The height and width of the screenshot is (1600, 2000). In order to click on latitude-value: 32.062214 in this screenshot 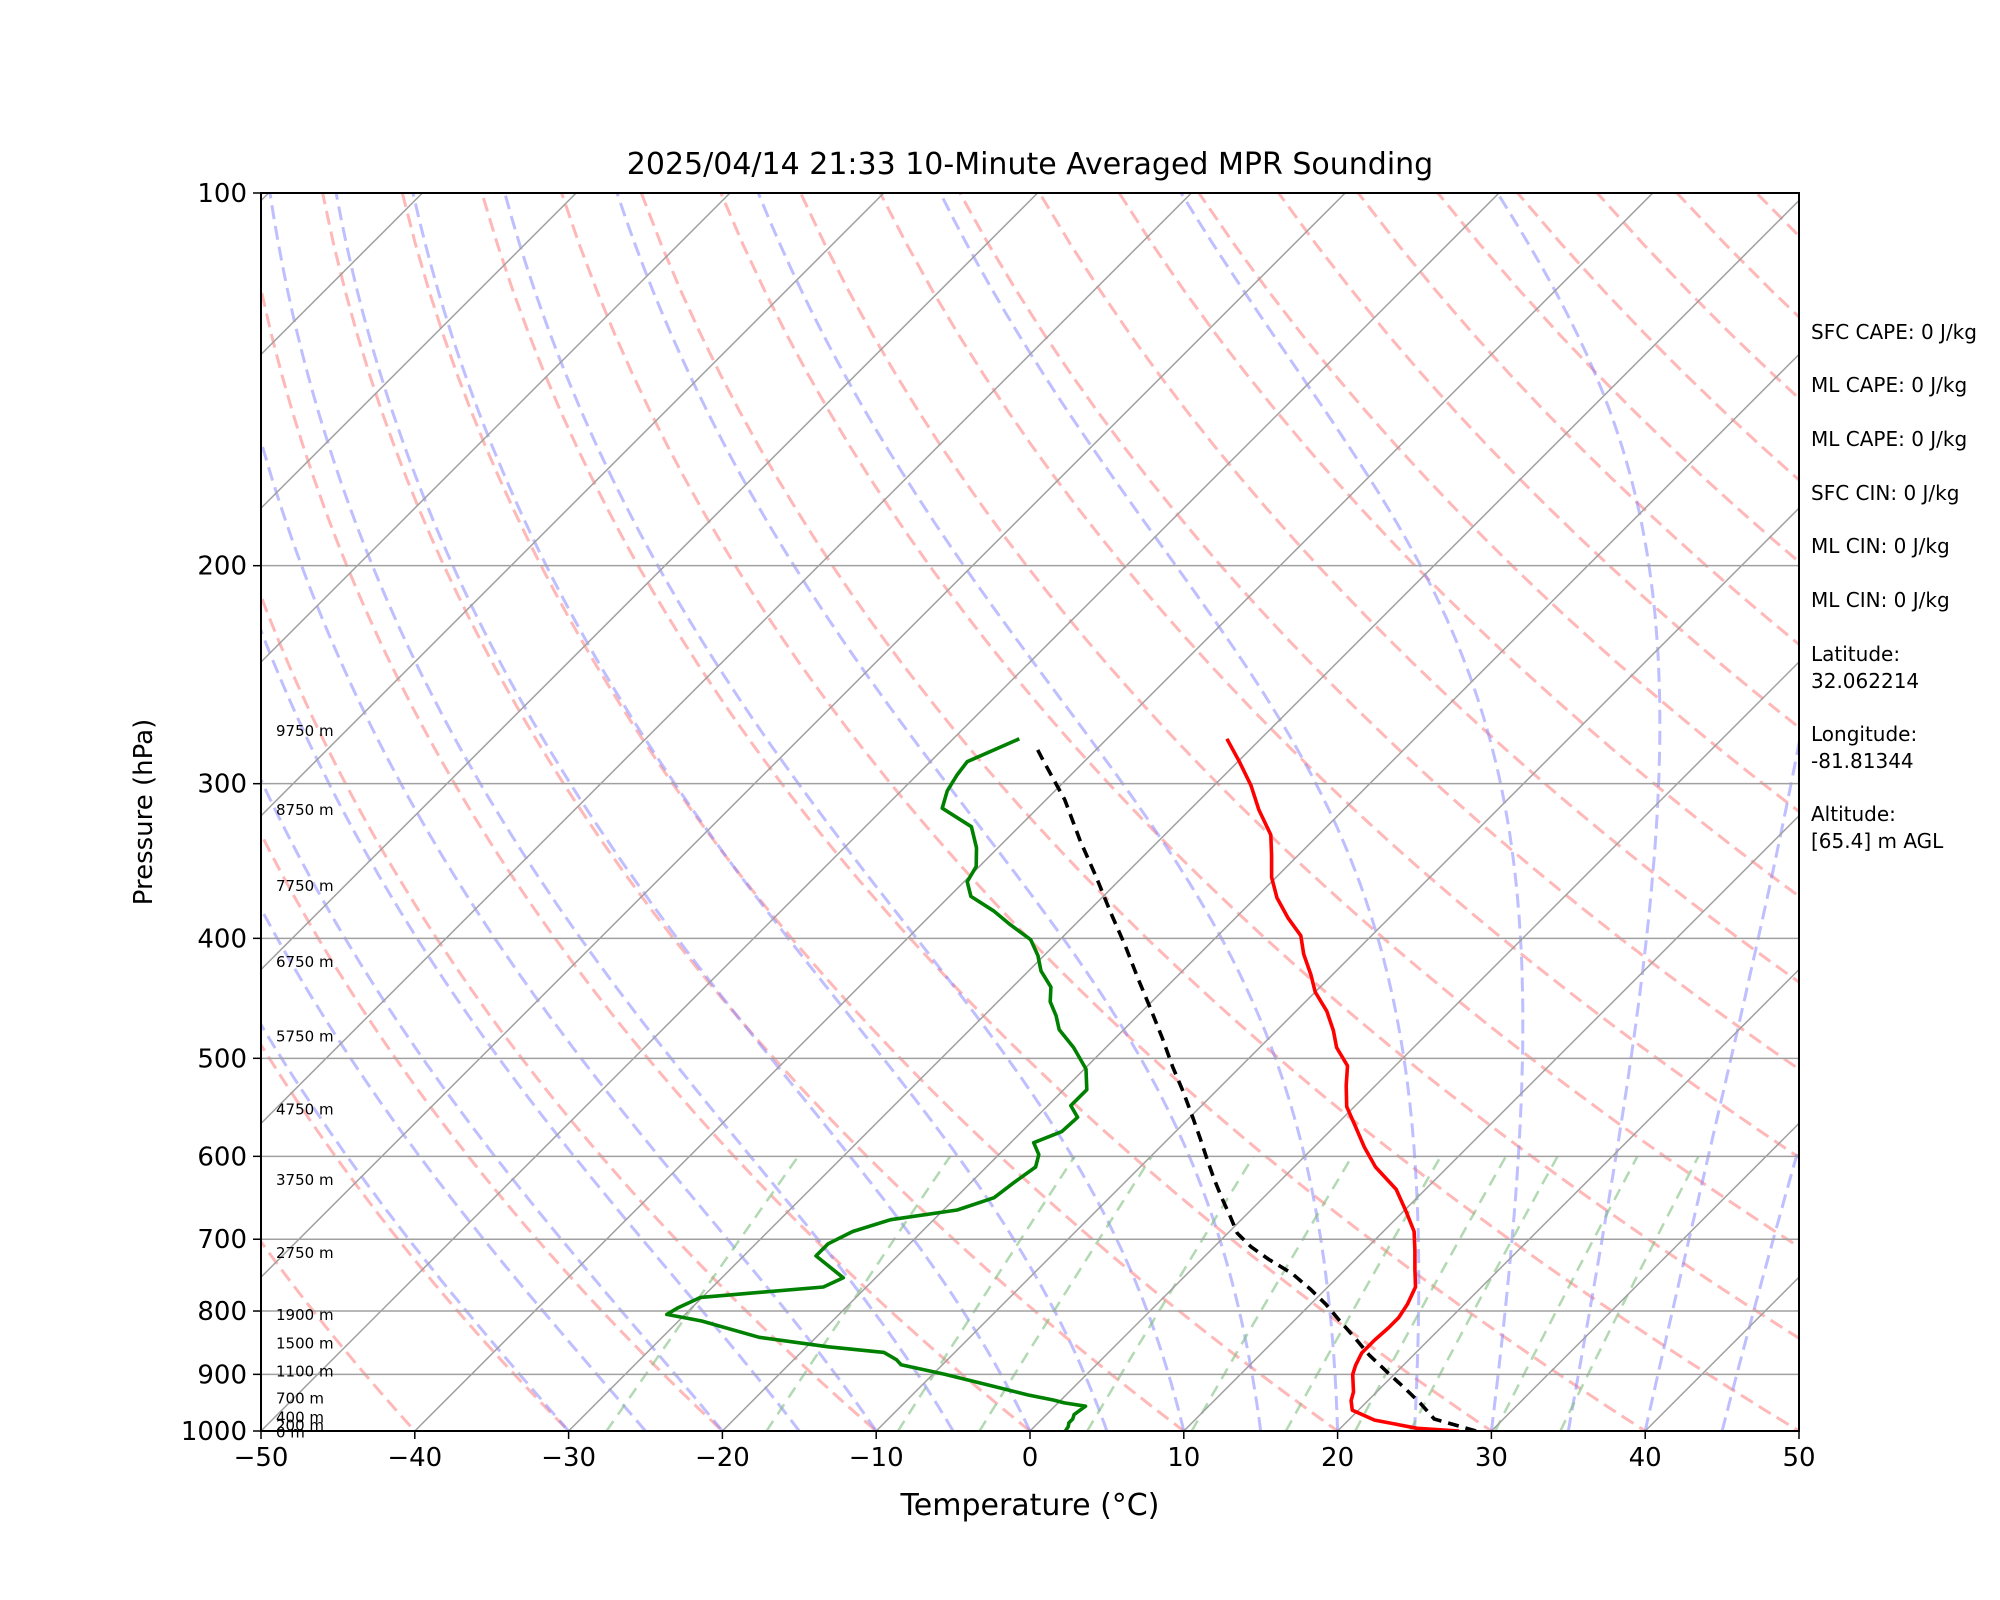, I will do `click(1865, 681)`.